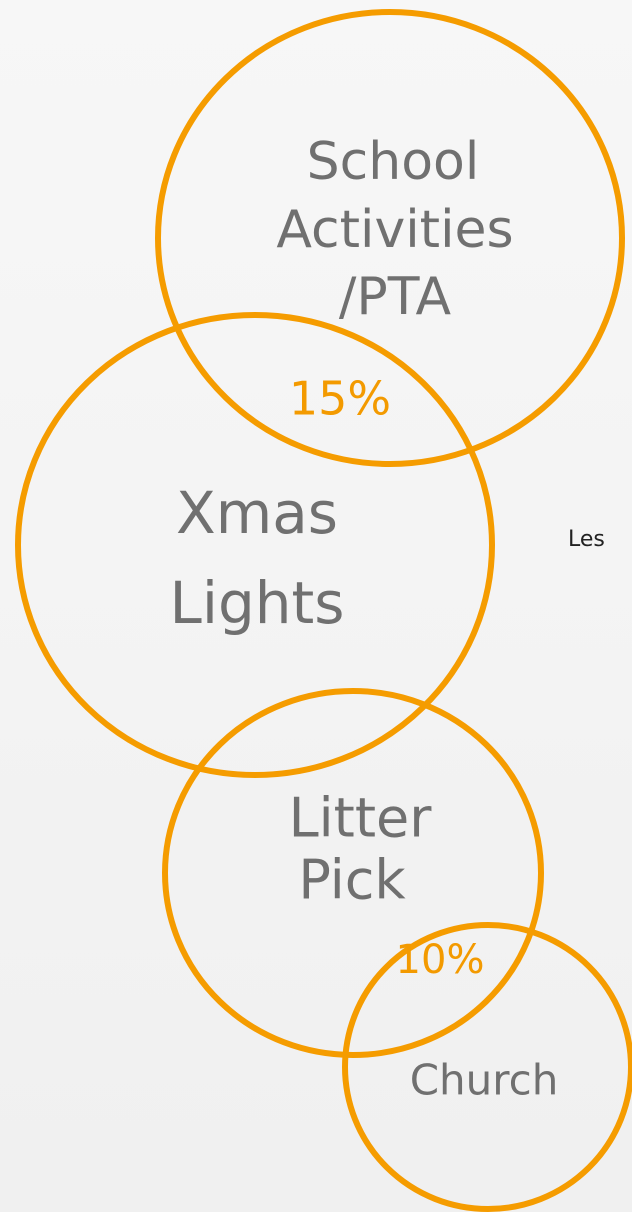  What do you see at coordinates (361, 818) in the screenshot?
I see `node-label: Litter` at bounding box center [361, 818].